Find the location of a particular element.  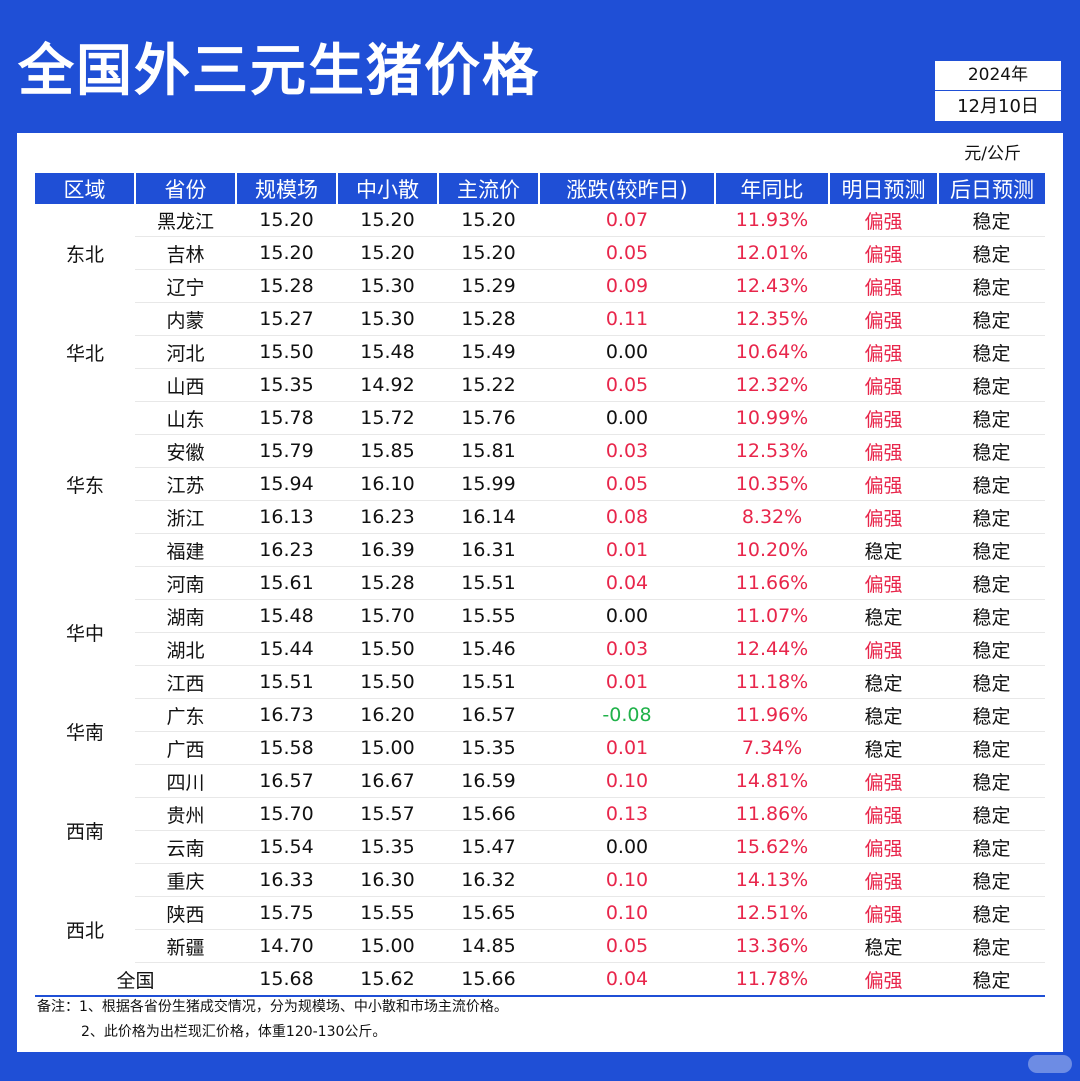

small-farm-price: 15.55 is located at coordinates (387, 913).